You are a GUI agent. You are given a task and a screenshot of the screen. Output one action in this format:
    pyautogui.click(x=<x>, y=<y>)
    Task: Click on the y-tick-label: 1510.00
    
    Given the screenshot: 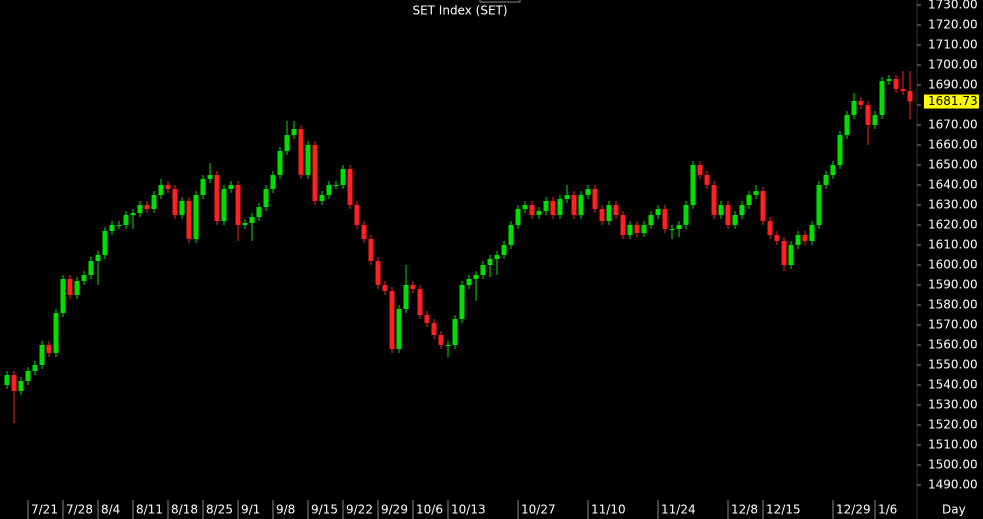 What is the action you would take?
    pyautogui.click(x=953, y=445)
    